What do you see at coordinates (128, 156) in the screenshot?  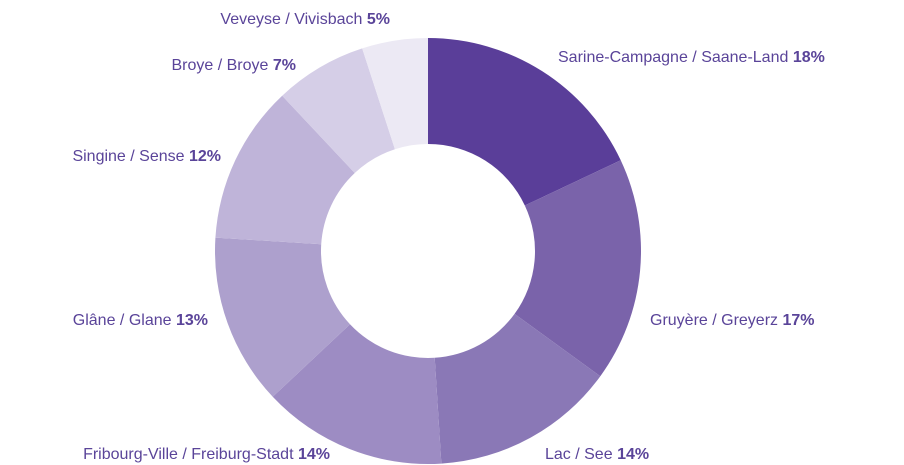 I see `category-name: Singine / Sense` at bounding box center [128, 156].